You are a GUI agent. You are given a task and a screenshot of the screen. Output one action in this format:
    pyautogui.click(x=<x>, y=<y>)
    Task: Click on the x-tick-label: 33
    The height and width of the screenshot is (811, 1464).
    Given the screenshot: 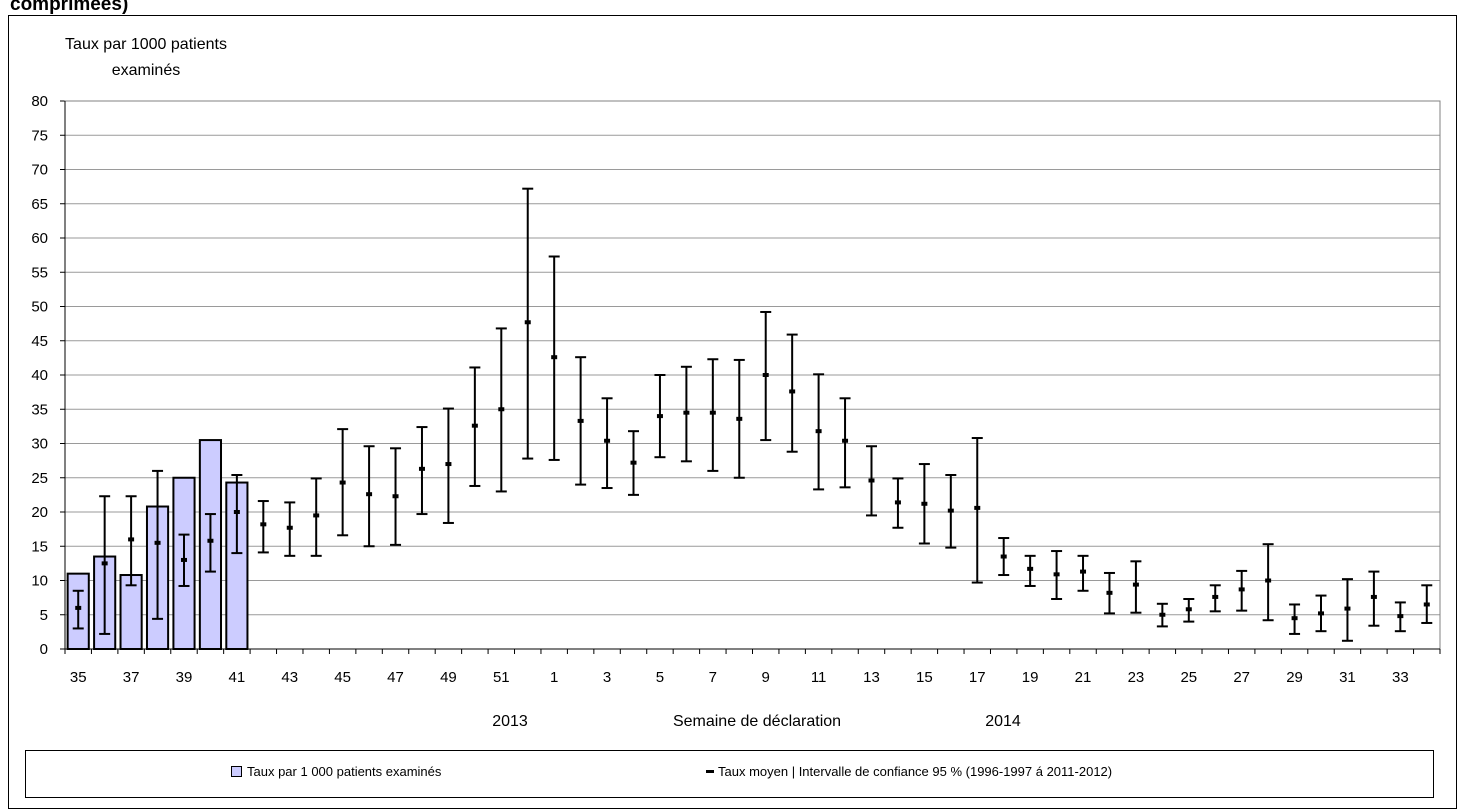 What is the action you would take?
    pyautogui.click(x=1400, y=677)
    